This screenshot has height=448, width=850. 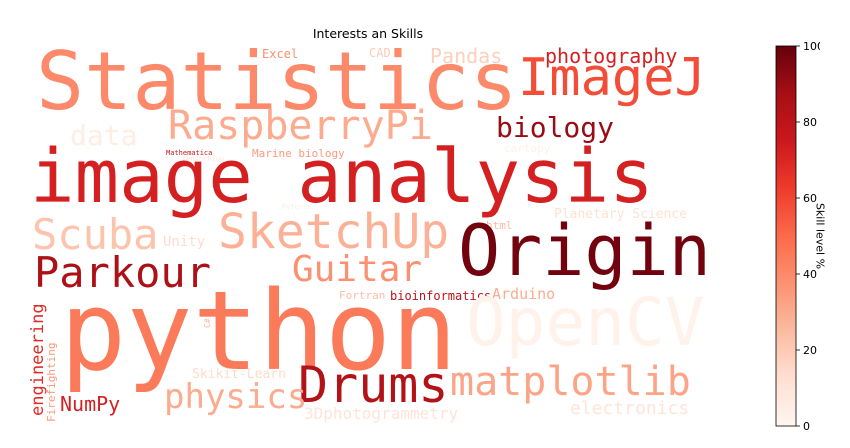 I want to click on word-imagej: ImageJ, so click(x=612, y=78).